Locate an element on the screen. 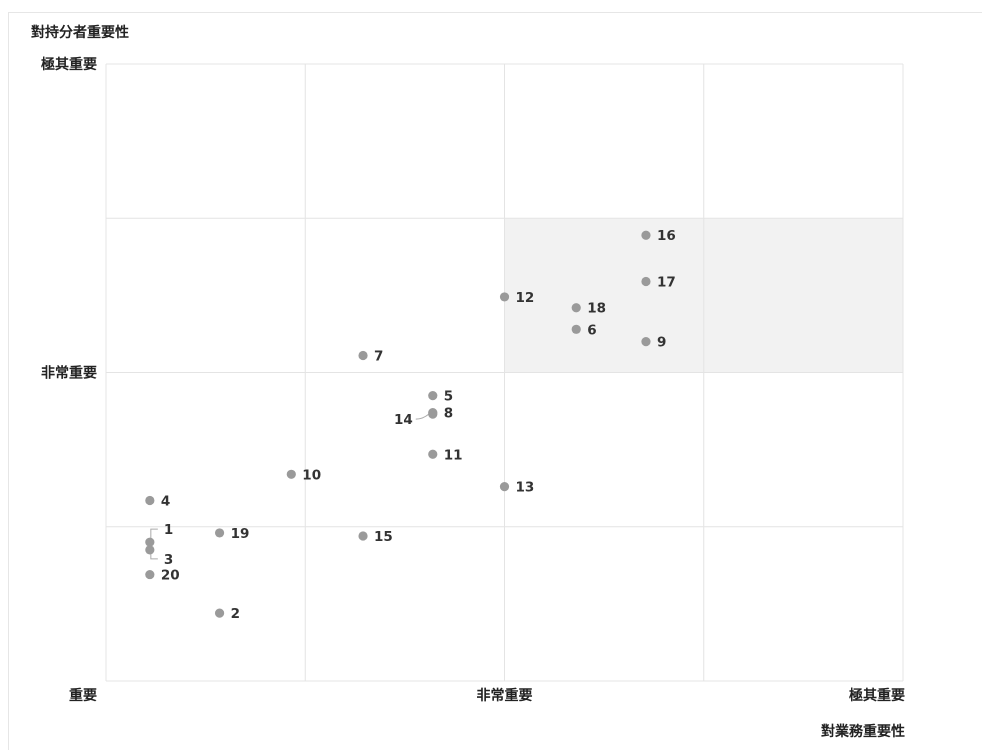 This screenshot has width=982, height=750. data-point-label: 2 is located at coordinates (235, 614).